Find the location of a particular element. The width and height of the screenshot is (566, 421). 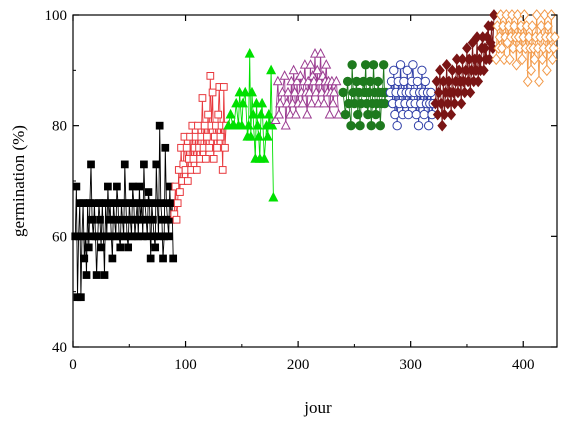

y-tick-label: 40 is located at coordinates (59, 348).